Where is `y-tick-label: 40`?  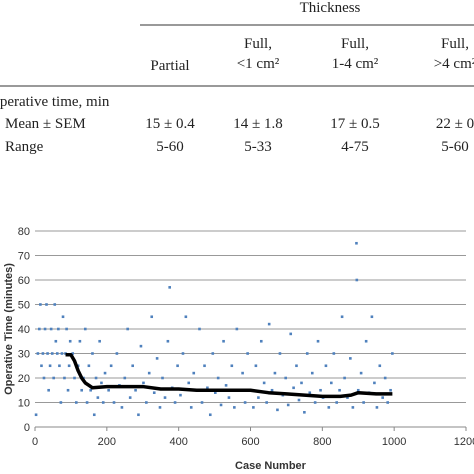
y-tick-label: 40 is located at coordinates (24, 330).